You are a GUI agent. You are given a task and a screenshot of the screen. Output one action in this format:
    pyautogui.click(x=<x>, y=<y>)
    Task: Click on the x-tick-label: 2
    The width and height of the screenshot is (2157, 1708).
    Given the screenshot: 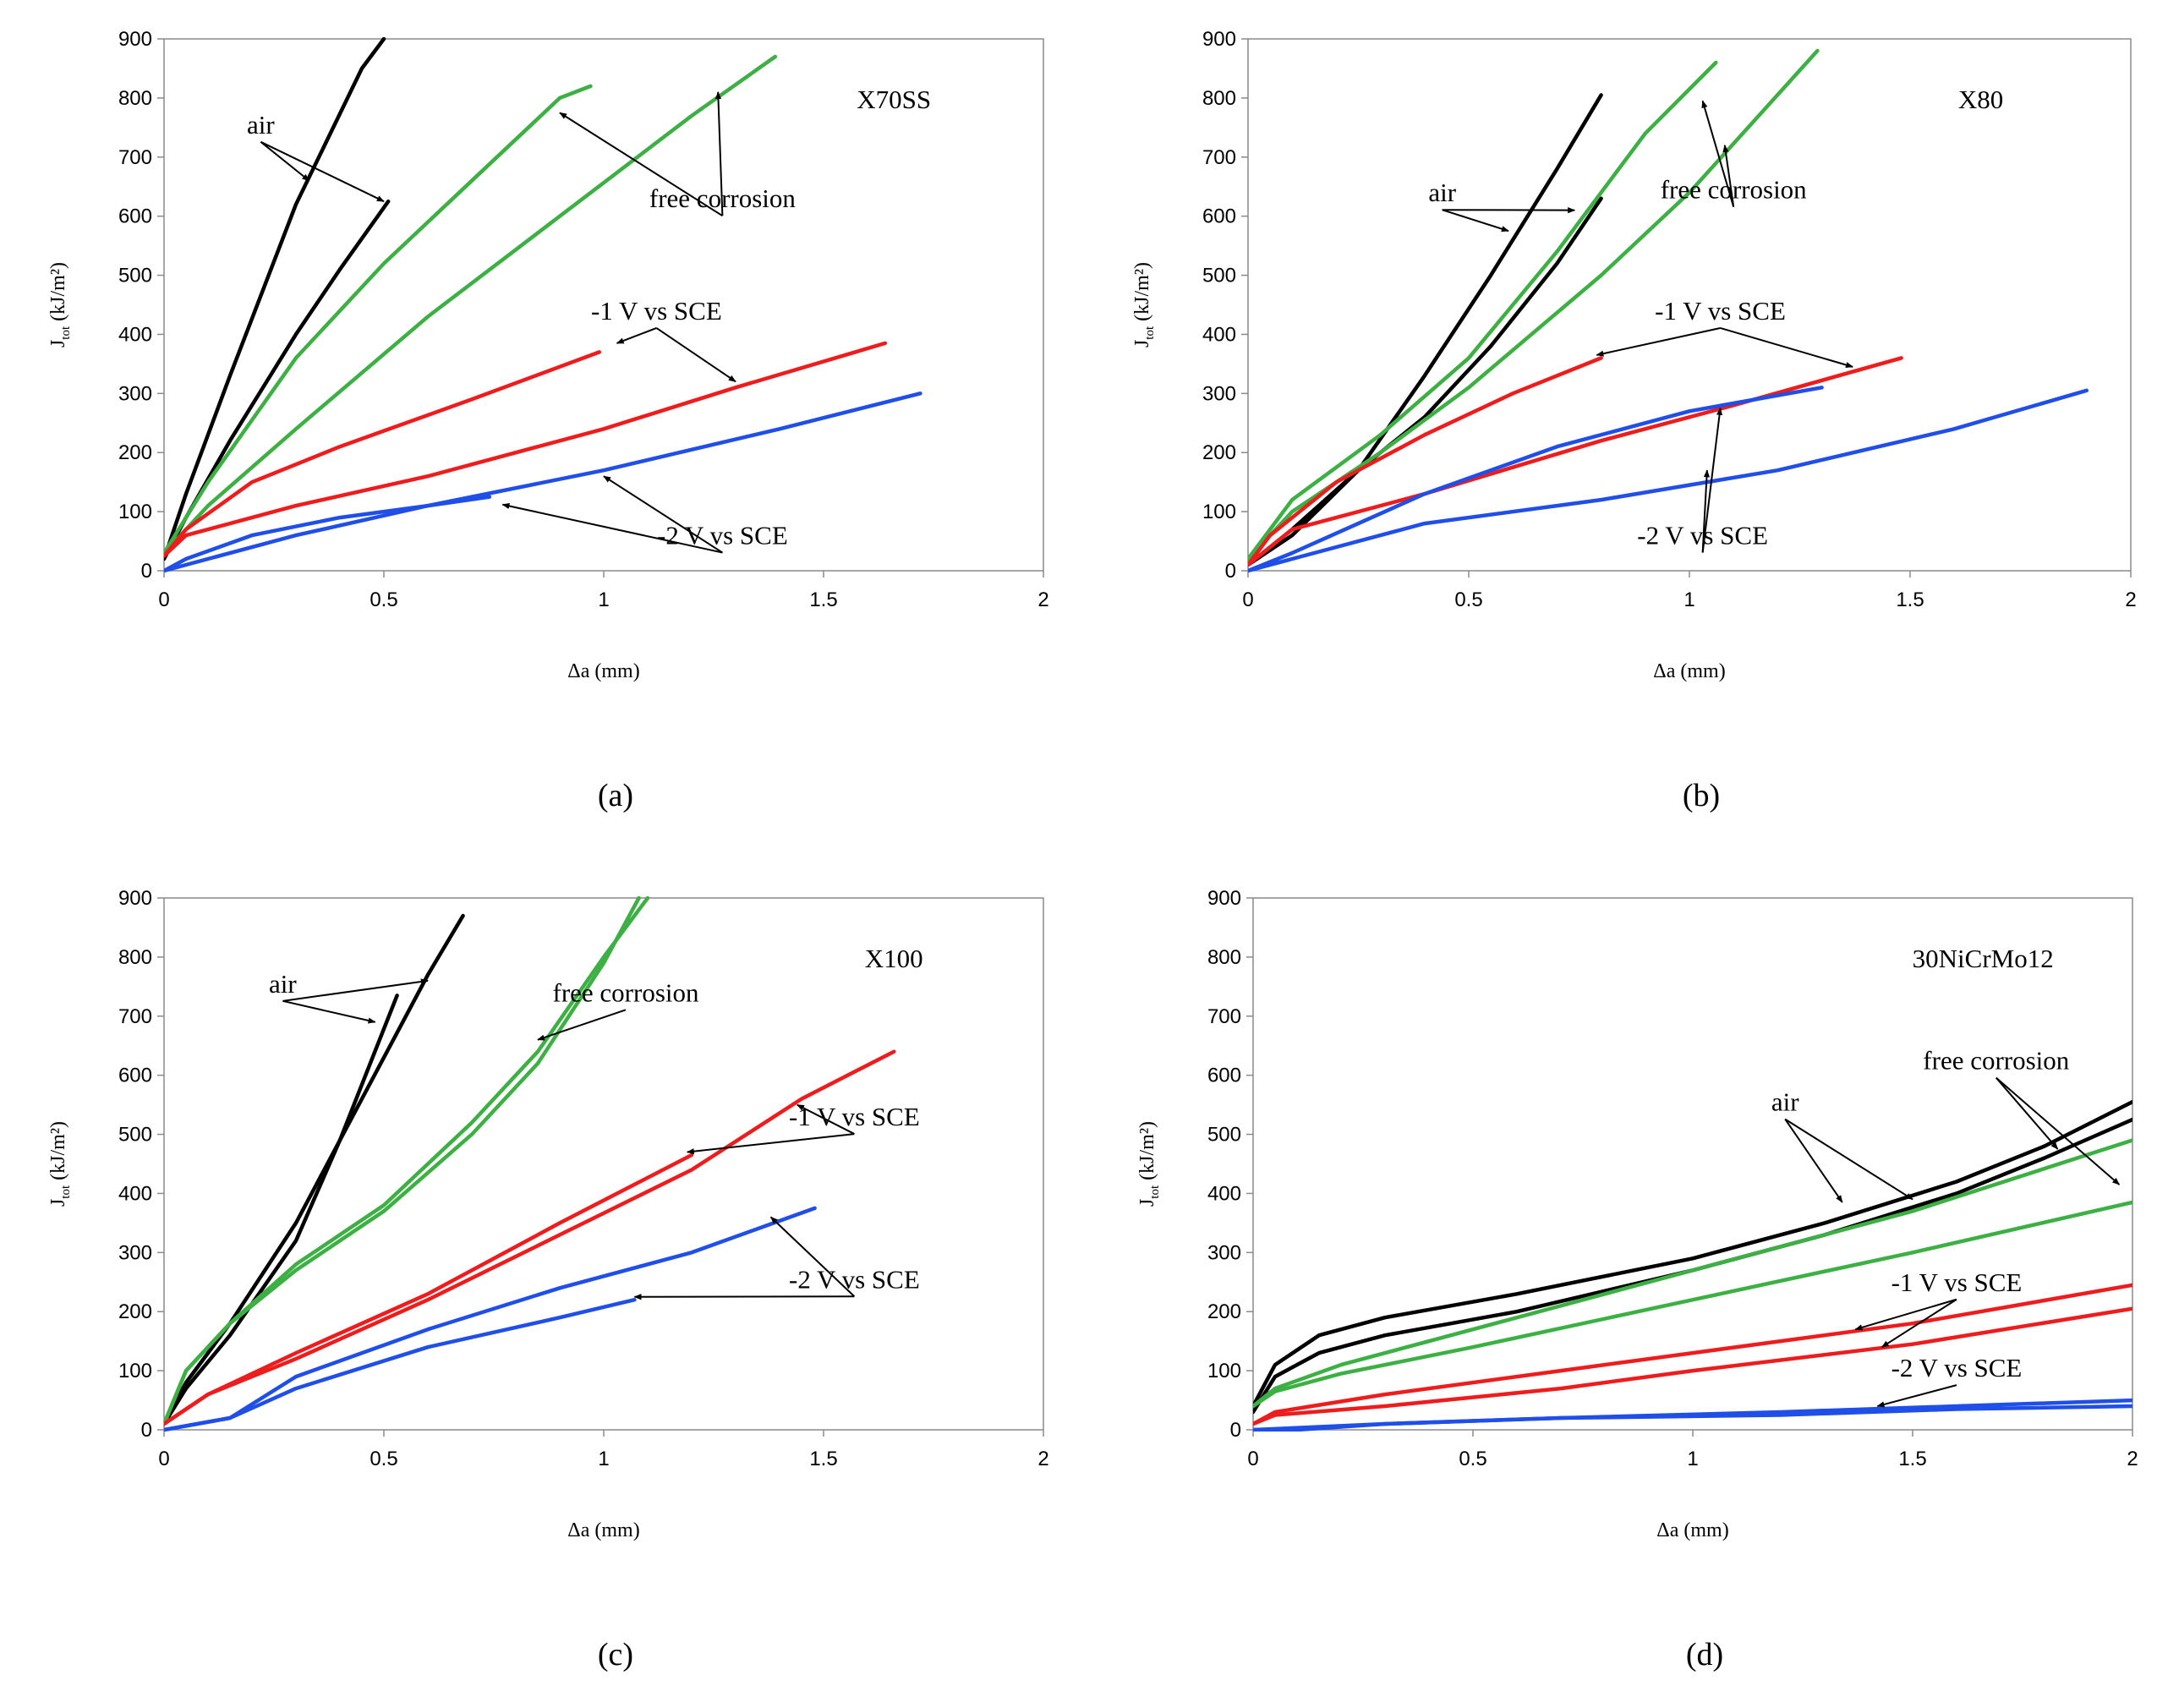 What is the action you would take?
    pyautogui.click(x=2130, y=599)
    